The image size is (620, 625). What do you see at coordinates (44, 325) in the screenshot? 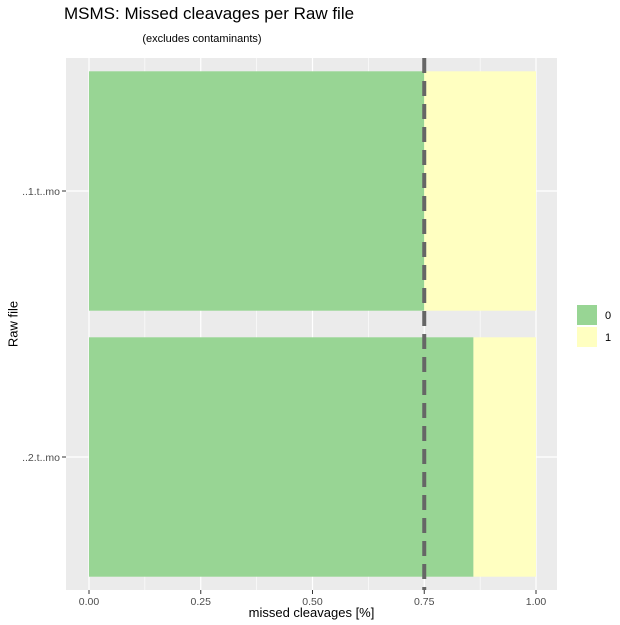
I see `y-axis: ..1.t..mo ..2.t..mo` at bounding box center [44, 325].